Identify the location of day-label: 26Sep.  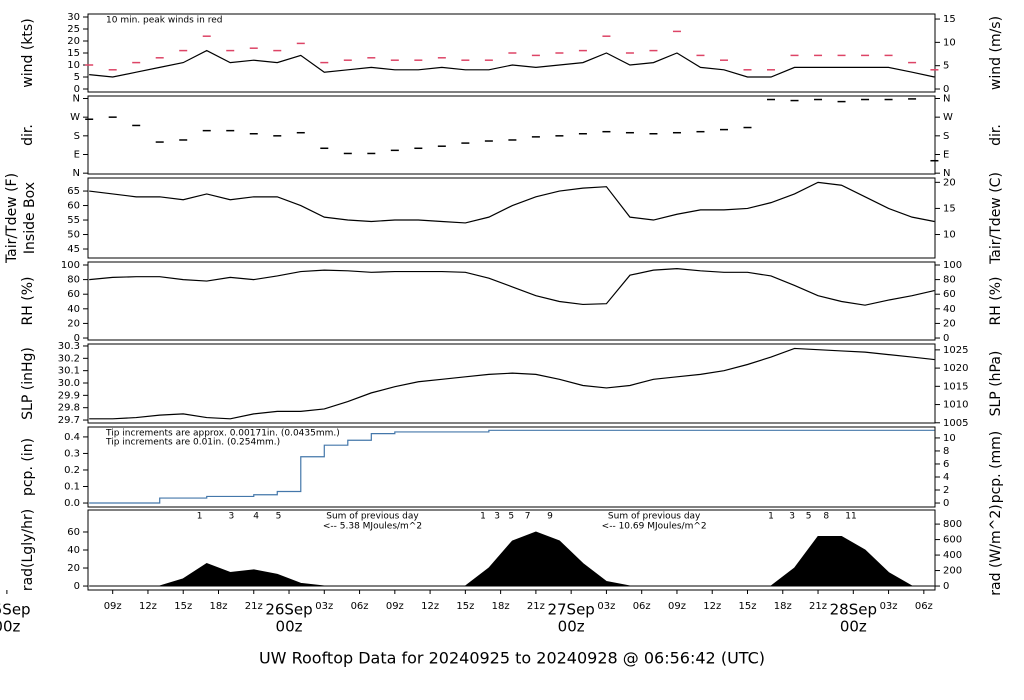
(288, 610).